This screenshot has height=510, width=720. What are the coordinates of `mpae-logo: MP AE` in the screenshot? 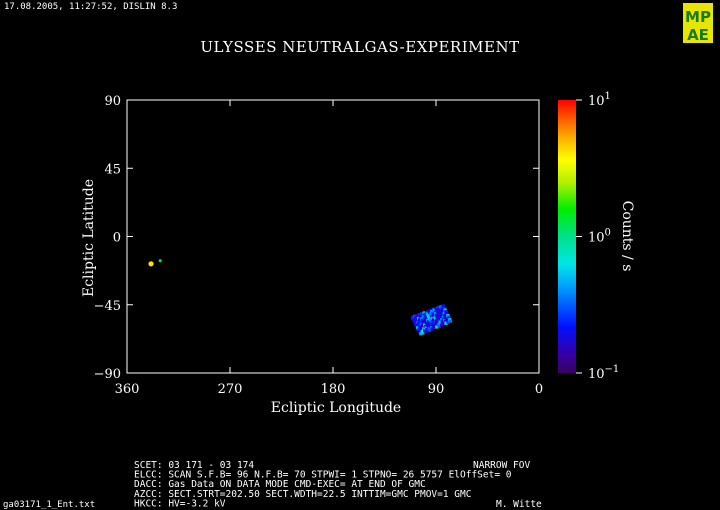 It's located at (698, 23).